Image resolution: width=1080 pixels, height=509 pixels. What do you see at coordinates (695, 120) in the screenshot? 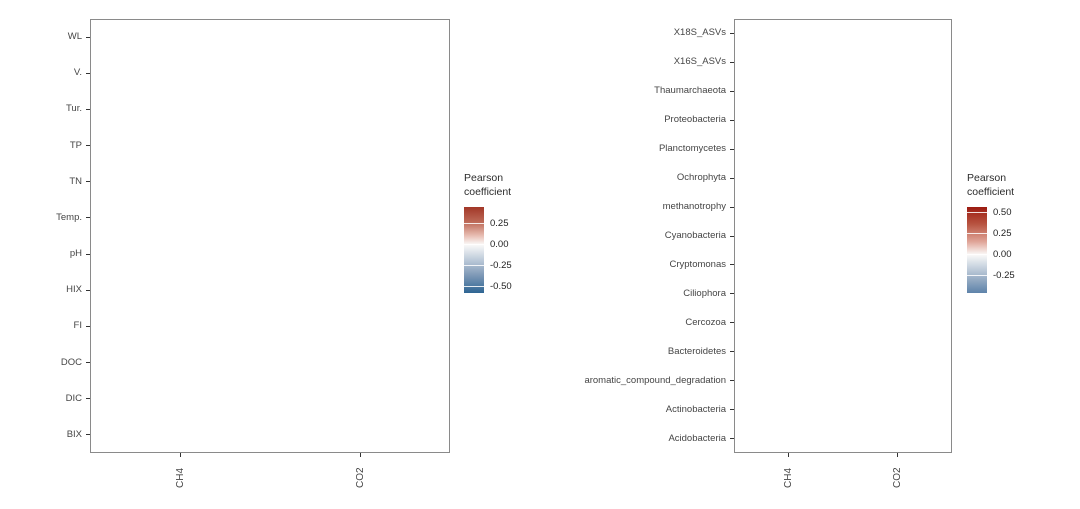
I see `y-axis-label: Proteobacteria` at bounding box center [695, 120].